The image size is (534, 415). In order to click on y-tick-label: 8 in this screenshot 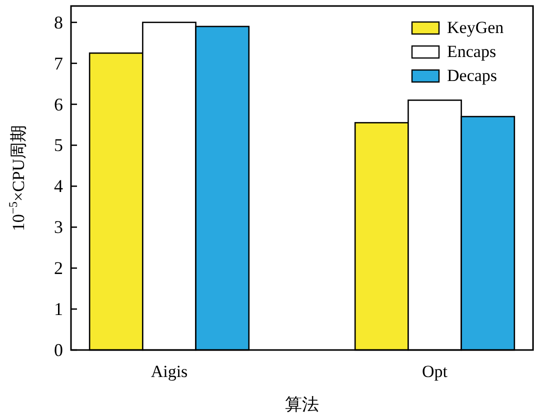, I will do `click(58, 22)`.